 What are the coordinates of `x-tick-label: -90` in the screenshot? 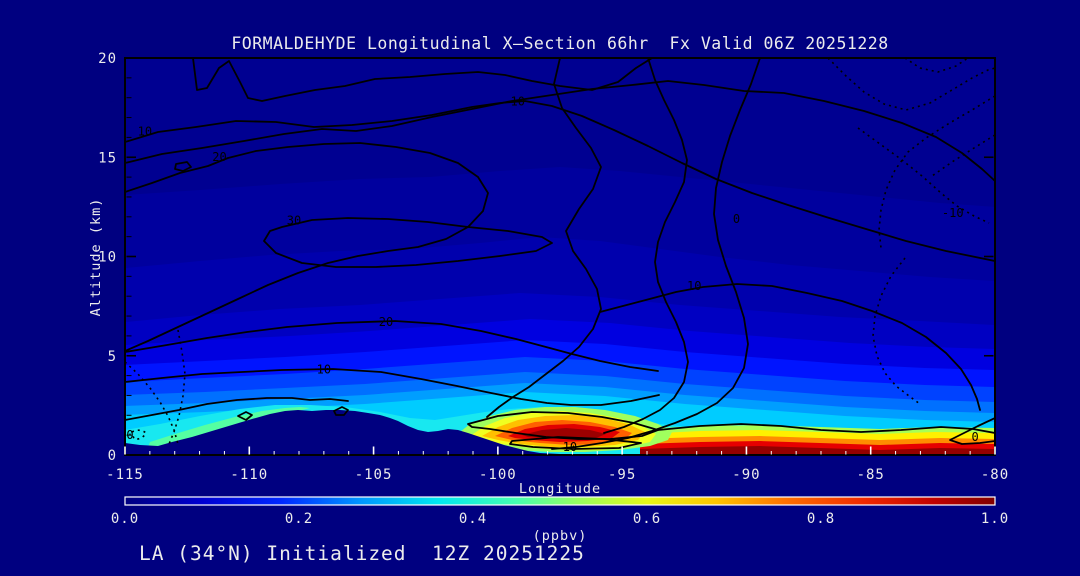 It's located at (746, 475).